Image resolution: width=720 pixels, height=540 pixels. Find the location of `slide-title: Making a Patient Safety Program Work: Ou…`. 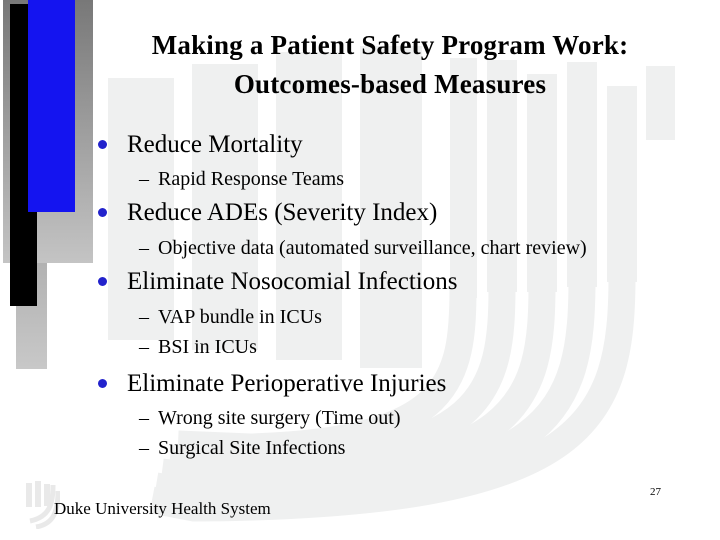

slide-title: Making a Patient Safety Program Work: Ou… is located at coordinates (390, 65).